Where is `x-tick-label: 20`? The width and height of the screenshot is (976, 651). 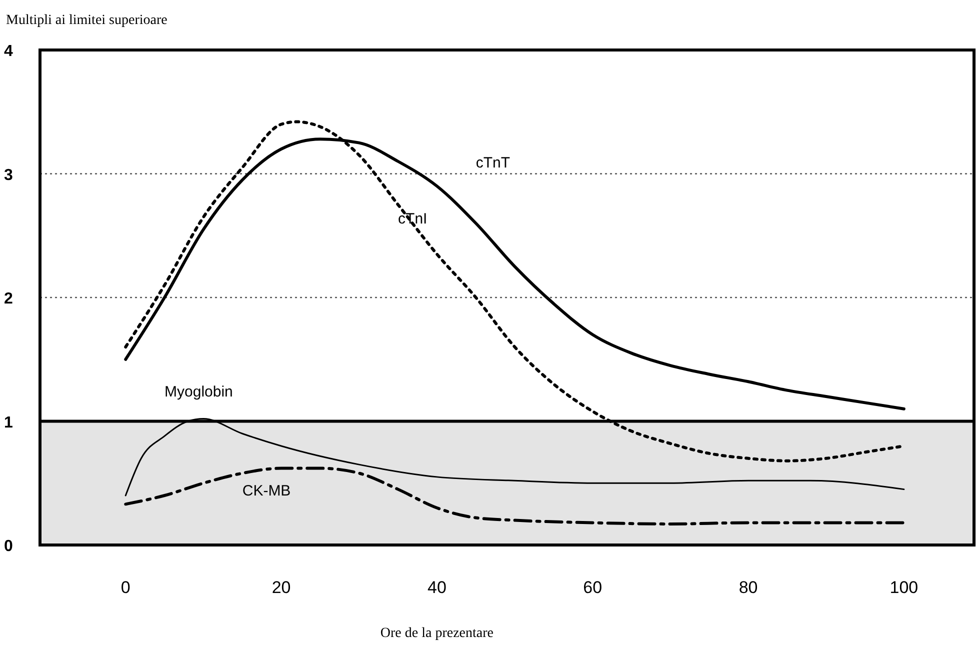
x-tick-label: 20 is located at coordinates (281, 587).